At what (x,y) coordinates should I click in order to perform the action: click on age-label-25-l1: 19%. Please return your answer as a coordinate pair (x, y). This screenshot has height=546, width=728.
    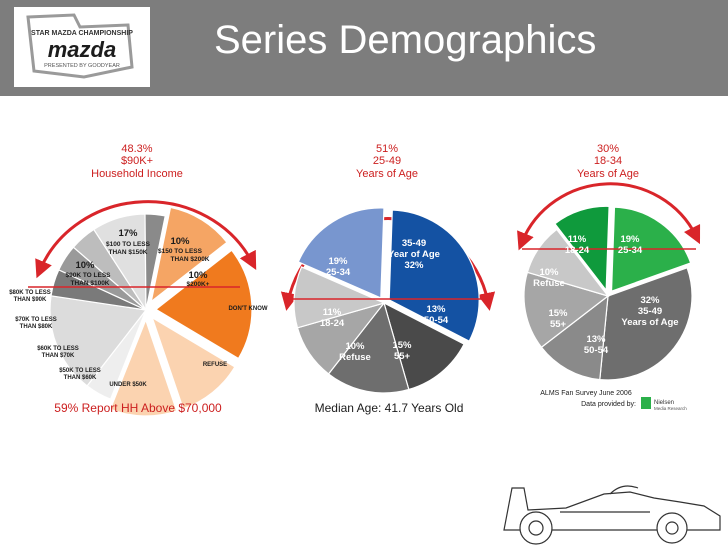
    Looking at the image, I should click on (338, 261).